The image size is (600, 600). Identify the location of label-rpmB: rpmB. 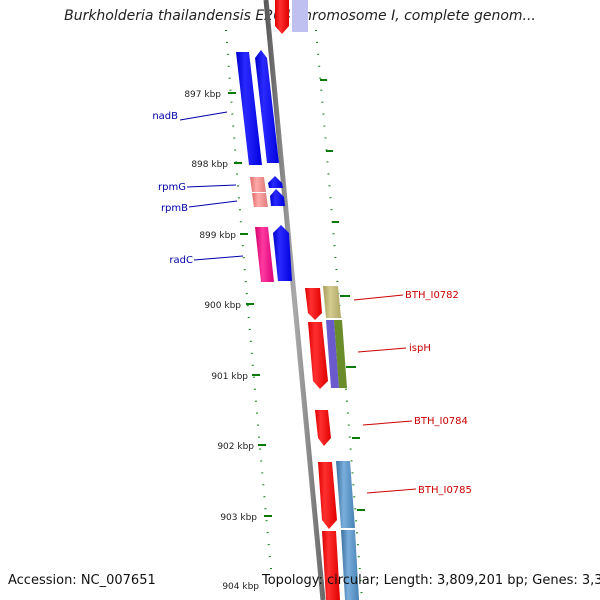
(199, 207).